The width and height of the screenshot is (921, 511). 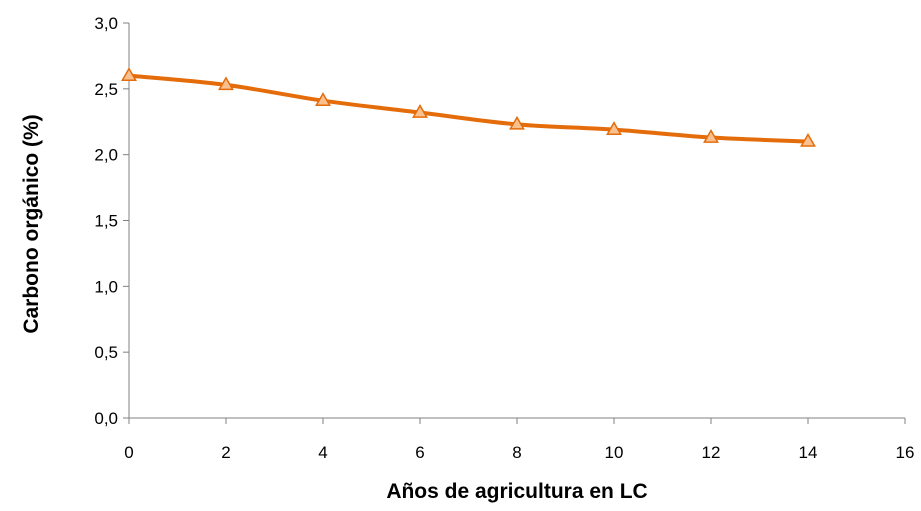 What do you see at coordinates (516, 491) in the screenshot?
I see `x-axis-title: Años de agricultura en LC` at bounding box center [516, 491].